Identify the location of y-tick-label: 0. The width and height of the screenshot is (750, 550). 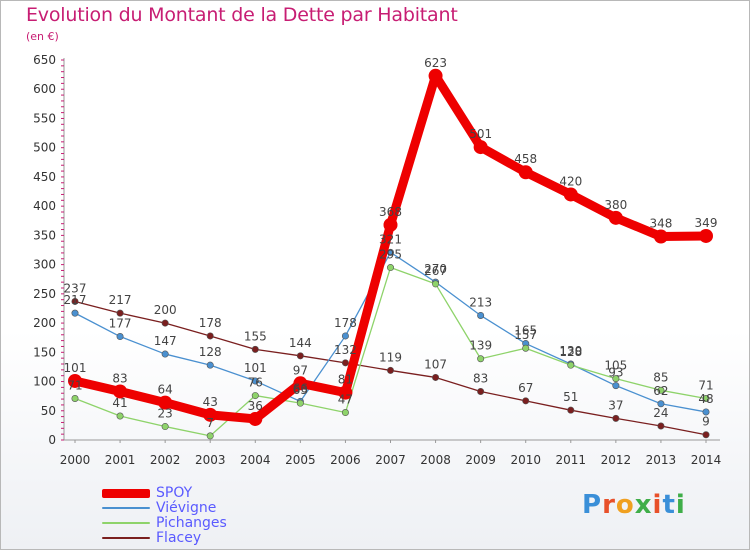
(52, 440).